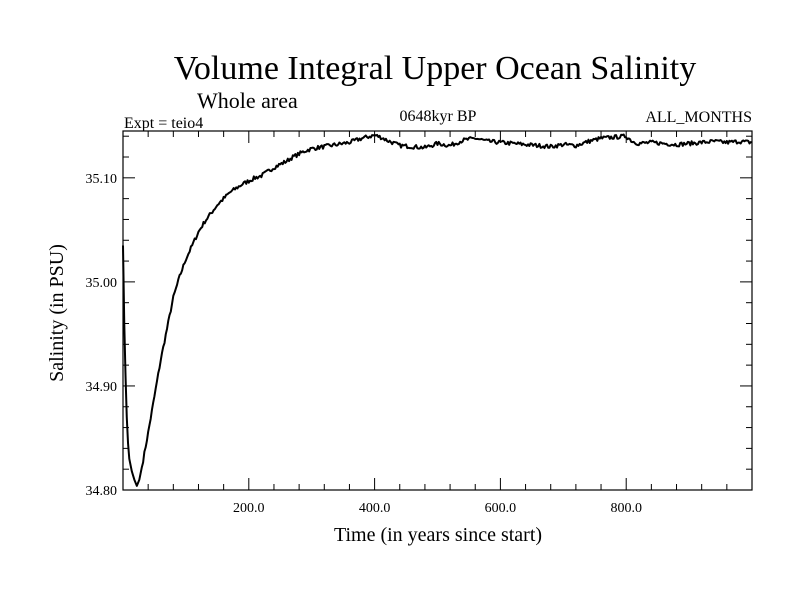 Image resolution: width=800 pixels, height=600 pixels. I want to click on x-tick-label: 400.0, so click(375, 508).